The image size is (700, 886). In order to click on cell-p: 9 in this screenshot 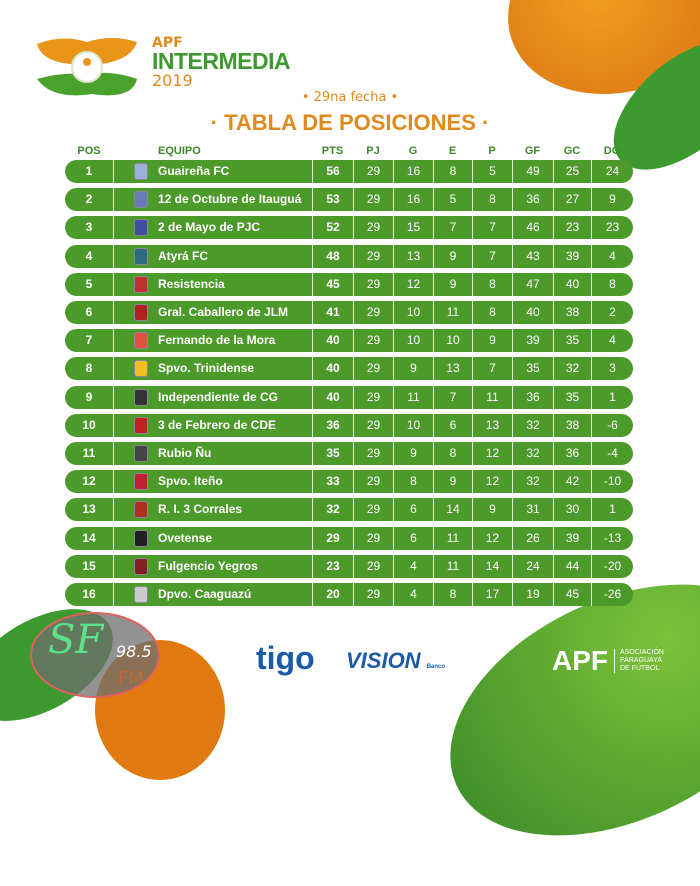, I will do `click(492, 341)`.